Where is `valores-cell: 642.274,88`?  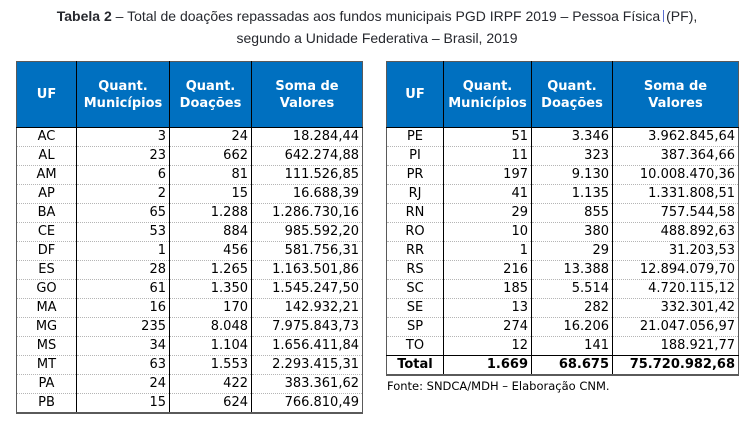 valores-cell: 642.274,88 is located at coordinates (307, 156).